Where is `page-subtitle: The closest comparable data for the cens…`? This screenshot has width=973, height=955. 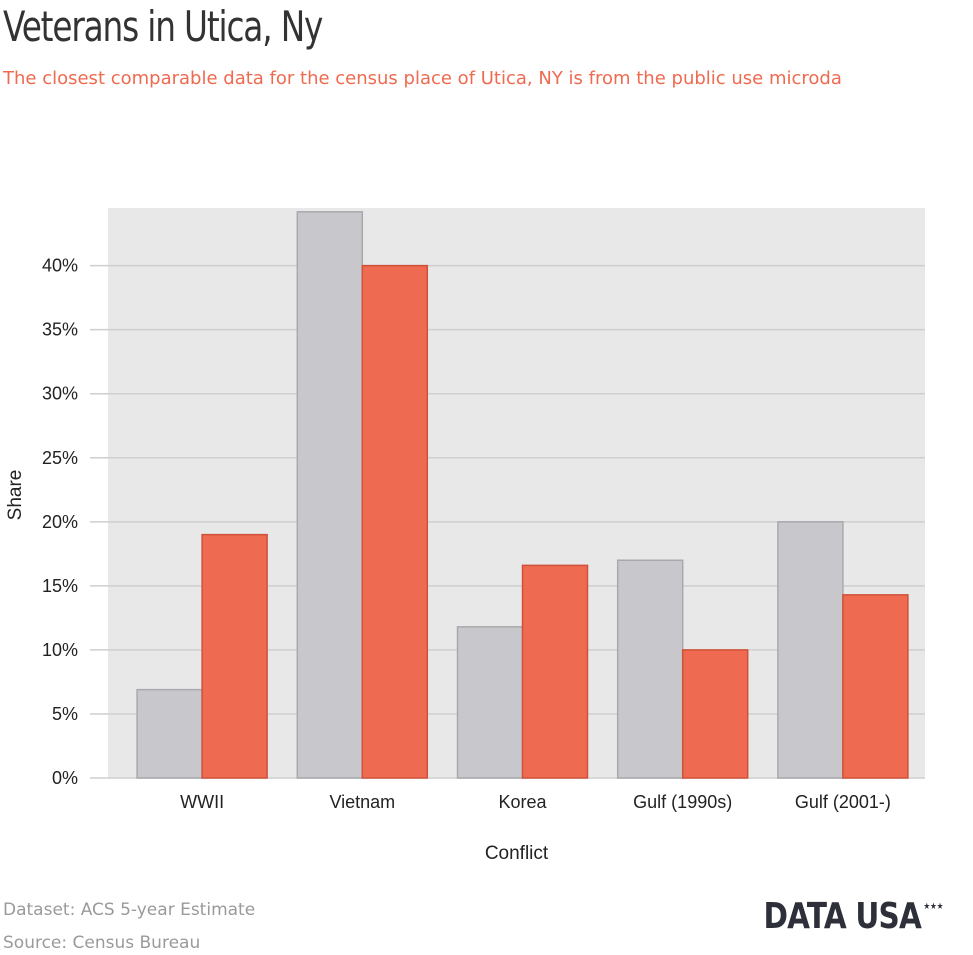 page-subtitle: The closest comparable data for the cens… is located at coordinates (422, 78).